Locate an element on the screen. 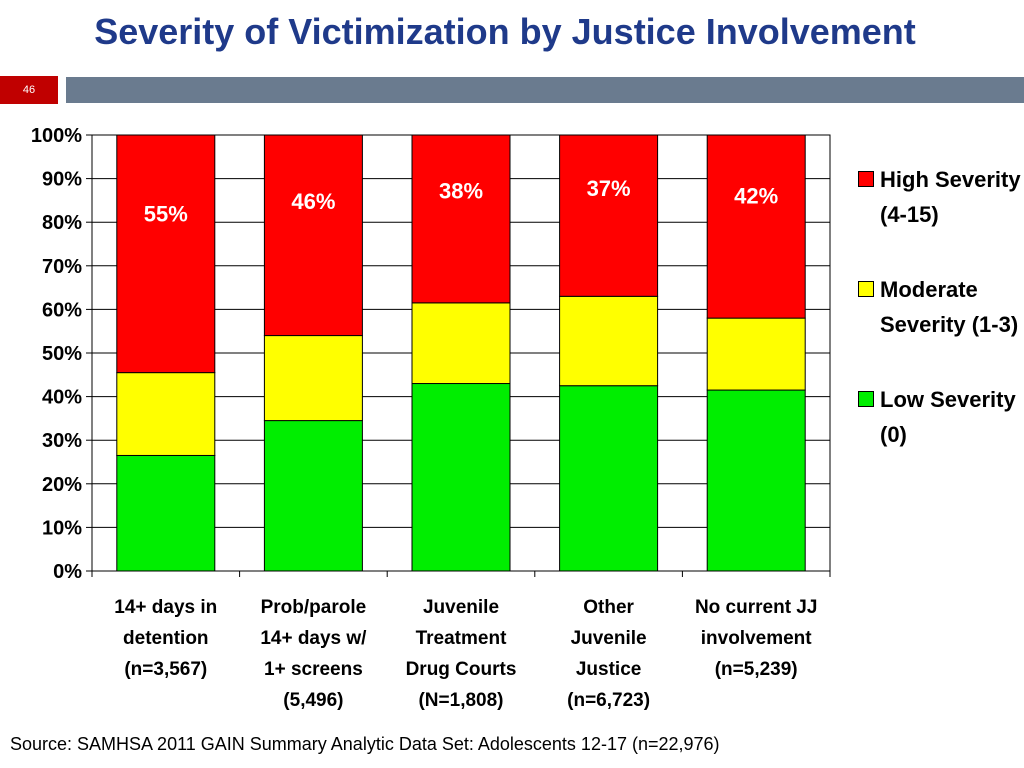  slide-number: 46 is located at coordinates (29, 90).